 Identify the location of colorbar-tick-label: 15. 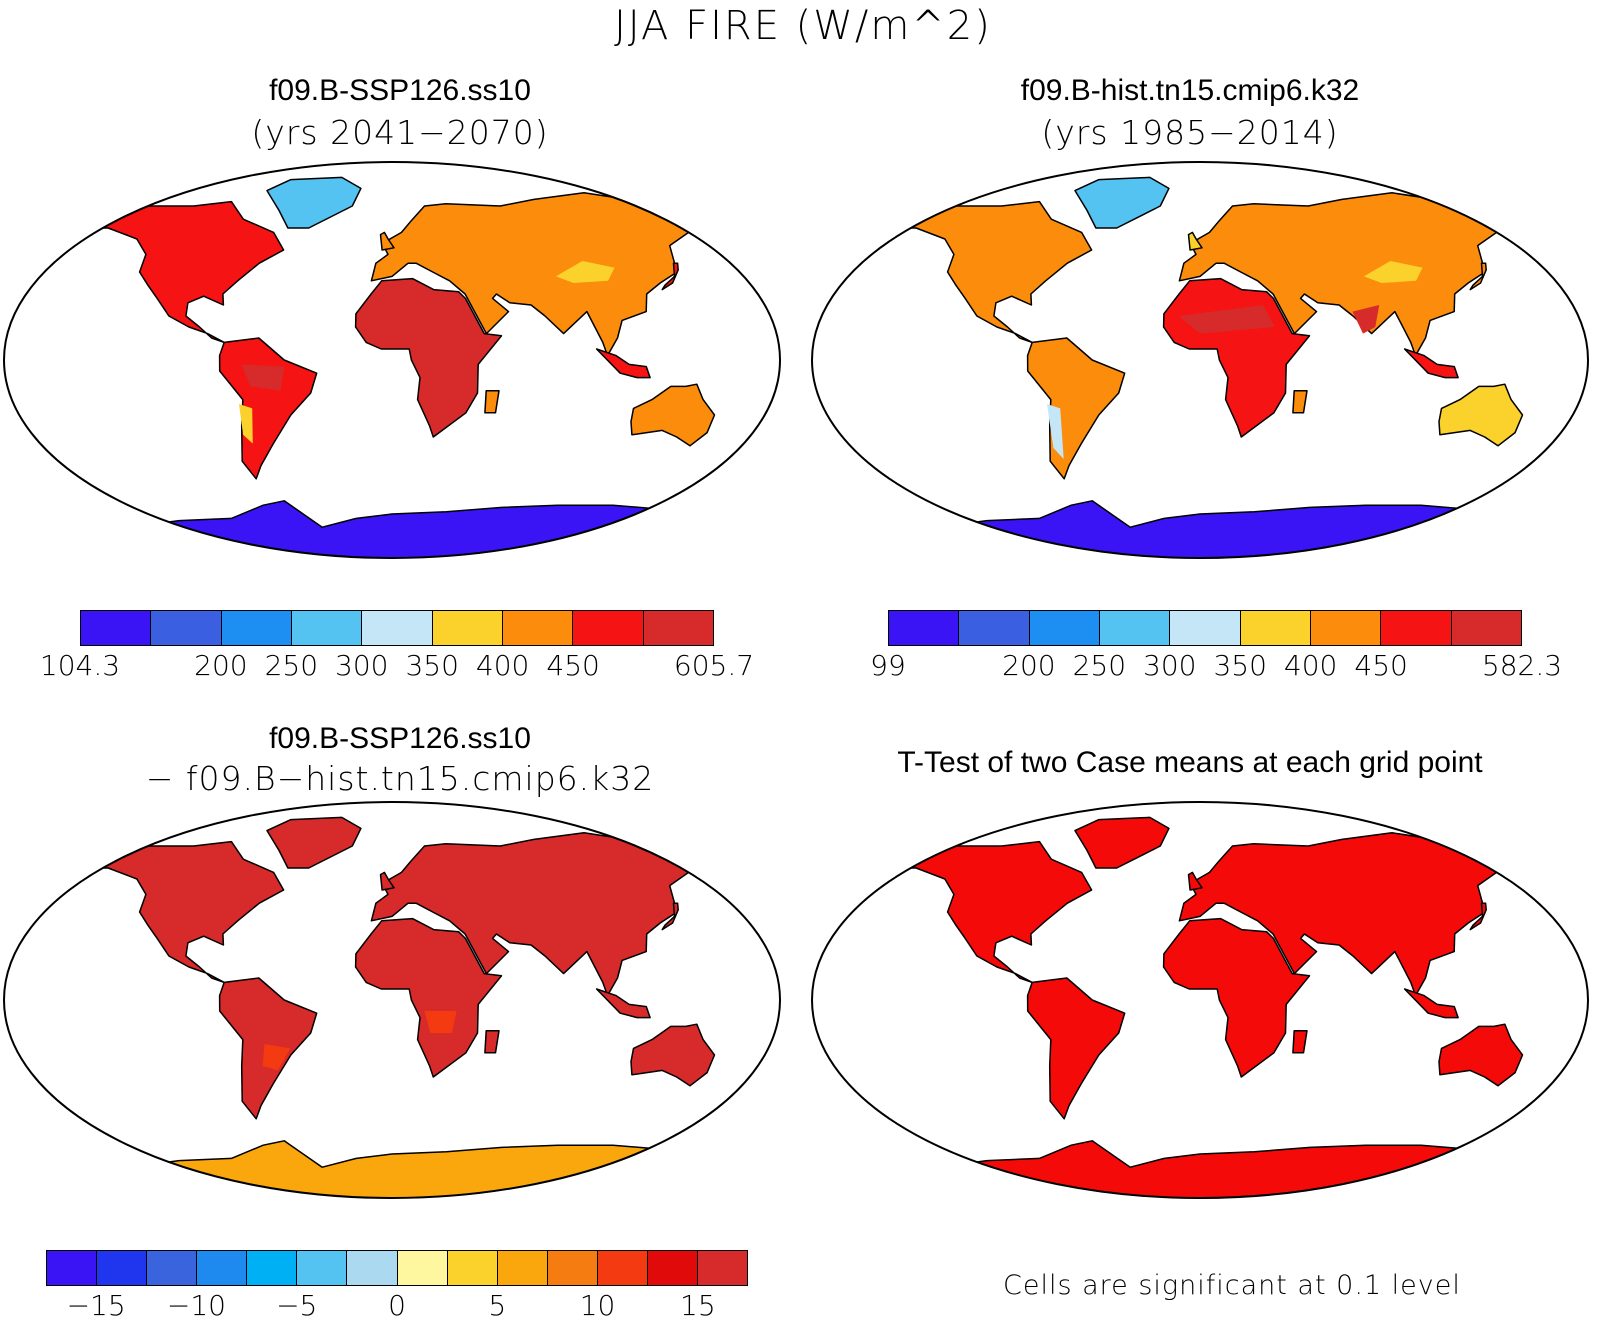
(698, 1305).